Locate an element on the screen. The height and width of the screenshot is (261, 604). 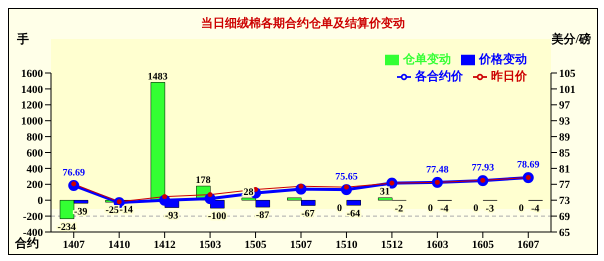
x-tick-label: 1603 is located at coordinates (437, 244).